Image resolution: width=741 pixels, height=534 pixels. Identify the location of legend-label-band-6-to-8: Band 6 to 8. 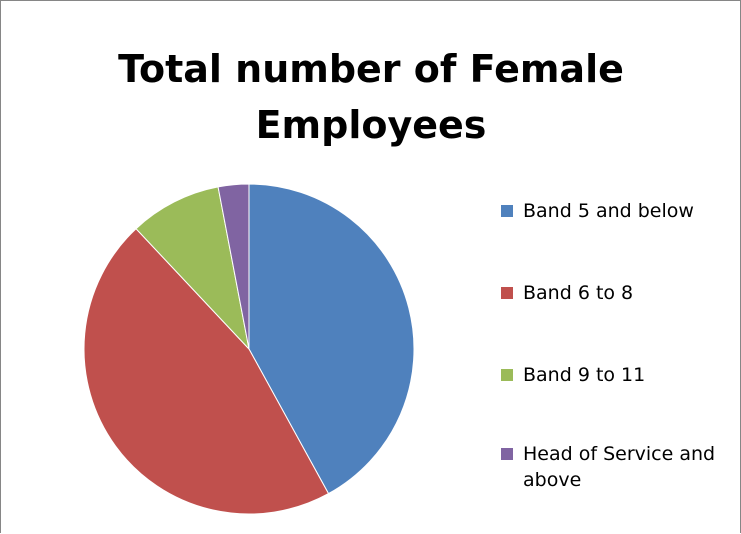
(578, 293).